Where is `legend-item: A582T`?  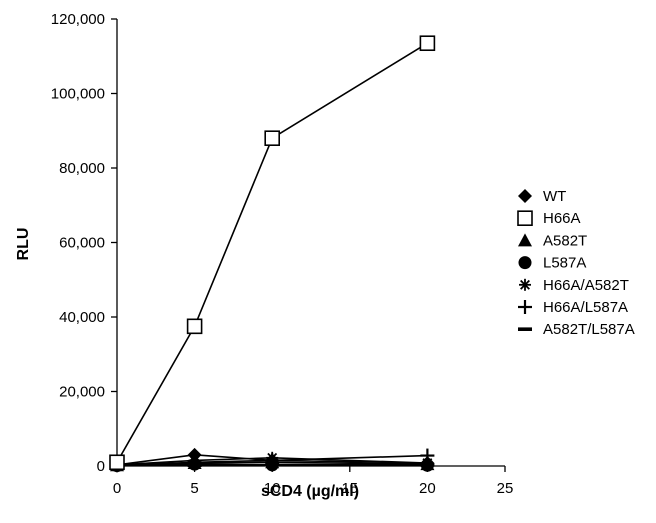 legend-item: A582T is located at coordinates (552, 240).